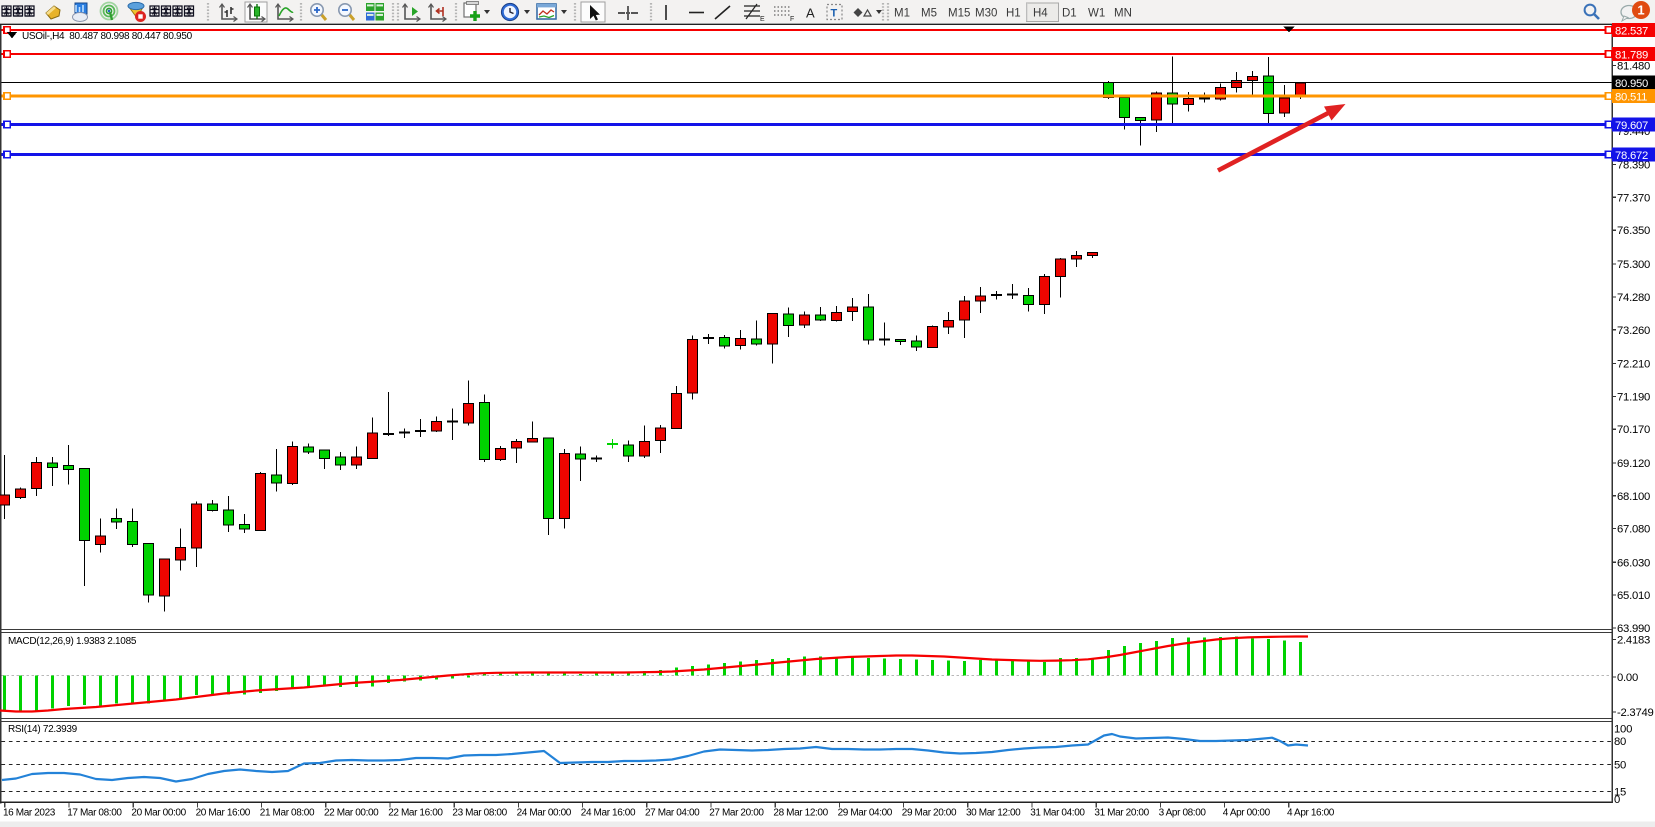  Describe the element at coordinates (29, 813) in the screenshot. I see `svg-text: 16 Mar 2023` at that location.